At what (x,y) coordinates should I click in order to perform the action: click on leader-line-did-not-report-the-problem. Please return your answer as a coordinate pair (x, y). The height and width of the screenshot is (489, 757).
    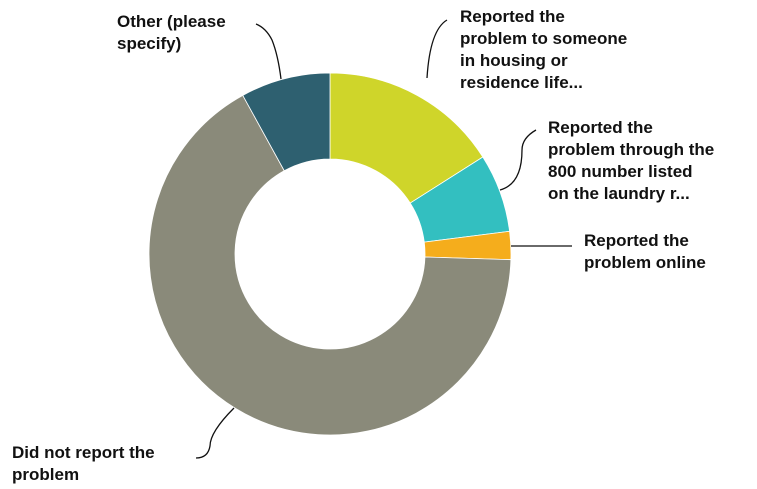
    Looking at the image, I should click on (215, 433).